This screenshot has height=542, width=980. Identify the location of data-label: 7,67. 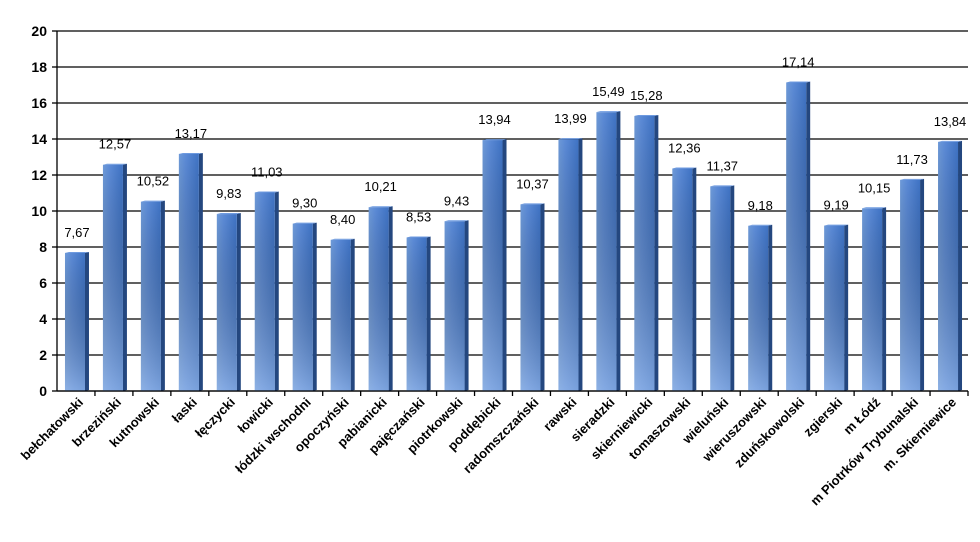
(76, 232).